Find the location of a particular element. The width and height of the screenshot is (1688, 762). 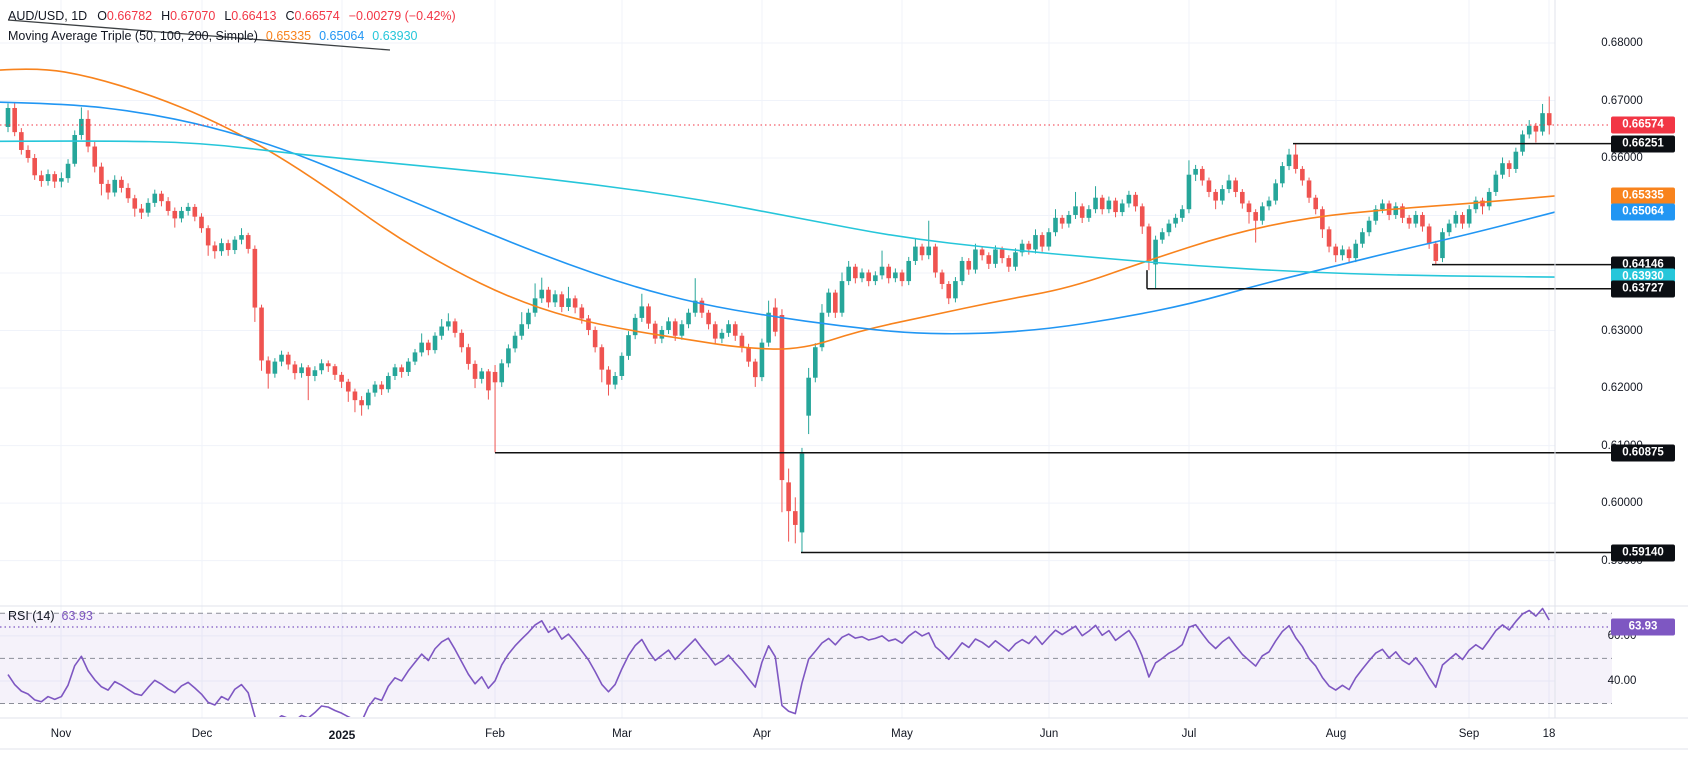

open-value: 0.66782 is located at coordinates (129, 16).